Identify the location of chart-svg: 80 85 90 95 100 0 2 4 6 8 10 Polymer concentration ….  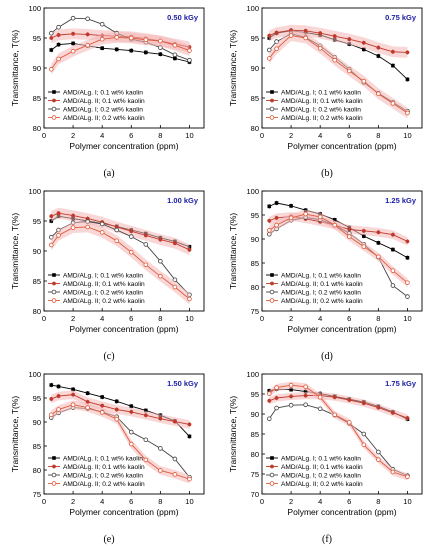
(107, 260).